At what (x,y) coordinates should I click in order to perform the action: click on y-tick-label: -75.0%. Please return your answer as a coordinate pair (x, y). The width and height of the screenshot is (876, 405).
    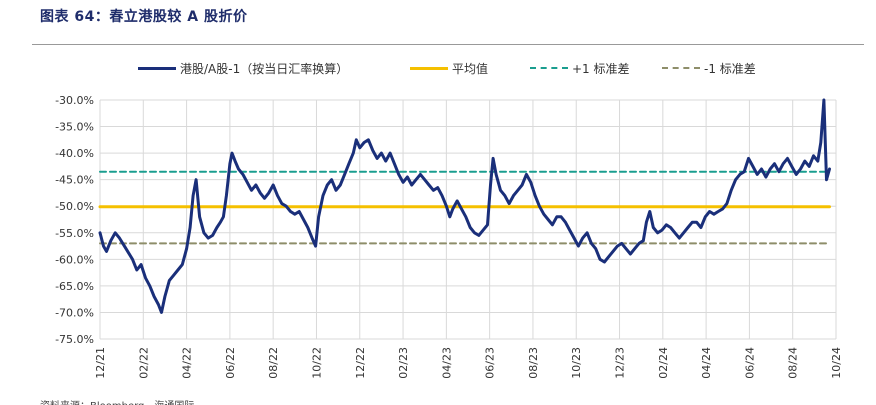
    Looking at the image, I should click on (74, 339).